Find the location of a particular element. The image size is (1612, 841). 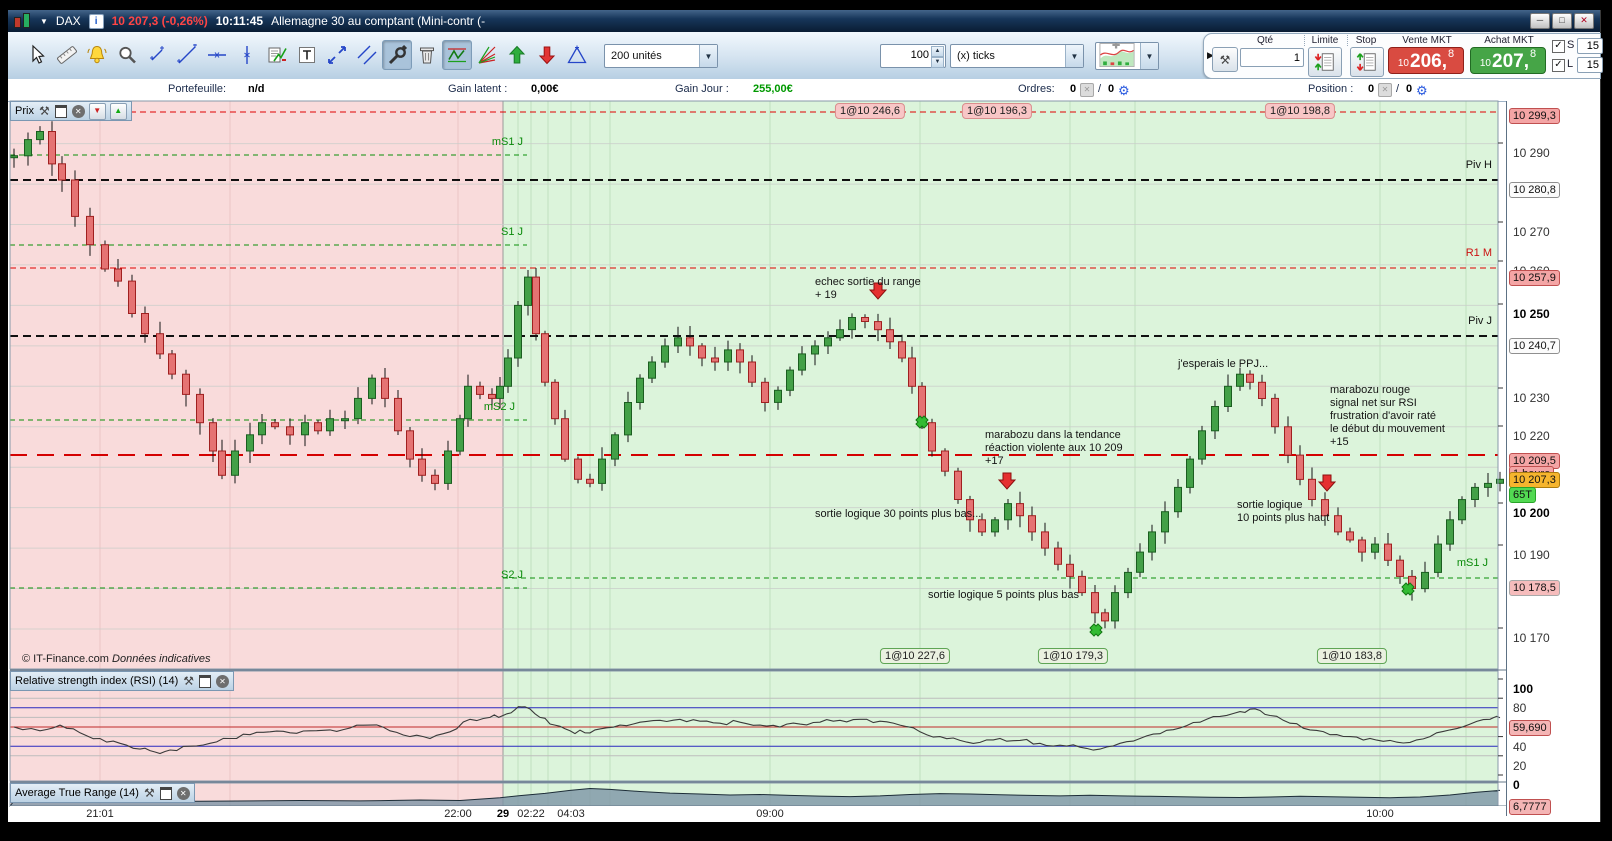

instrument-name: Allemagne 30 au comptant (Mini-contr (- is located at coordinates (378, 21).